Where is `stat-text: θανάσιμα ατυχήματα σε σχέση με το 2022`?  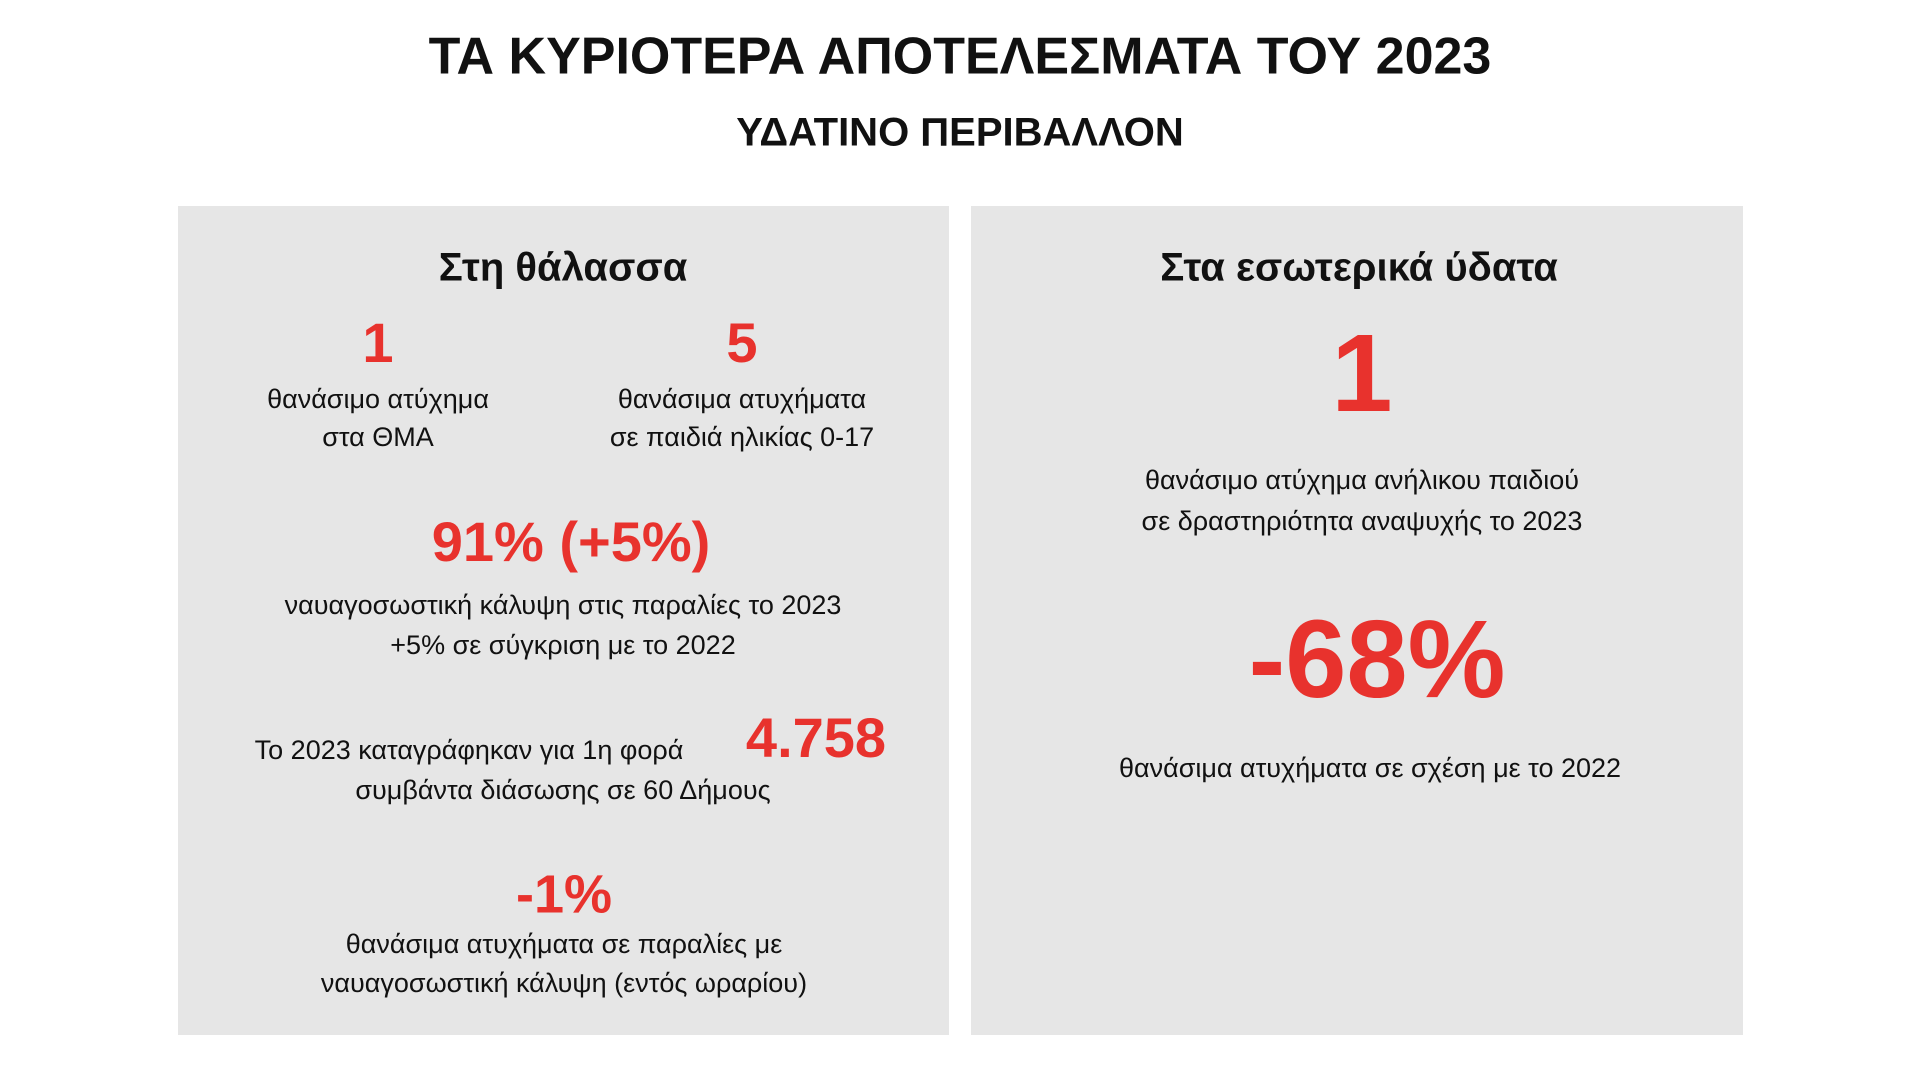 stat-text: θανάσιμα ατυχήματα σε σχέση με το 2022 is located at coordinates (1370, 768).